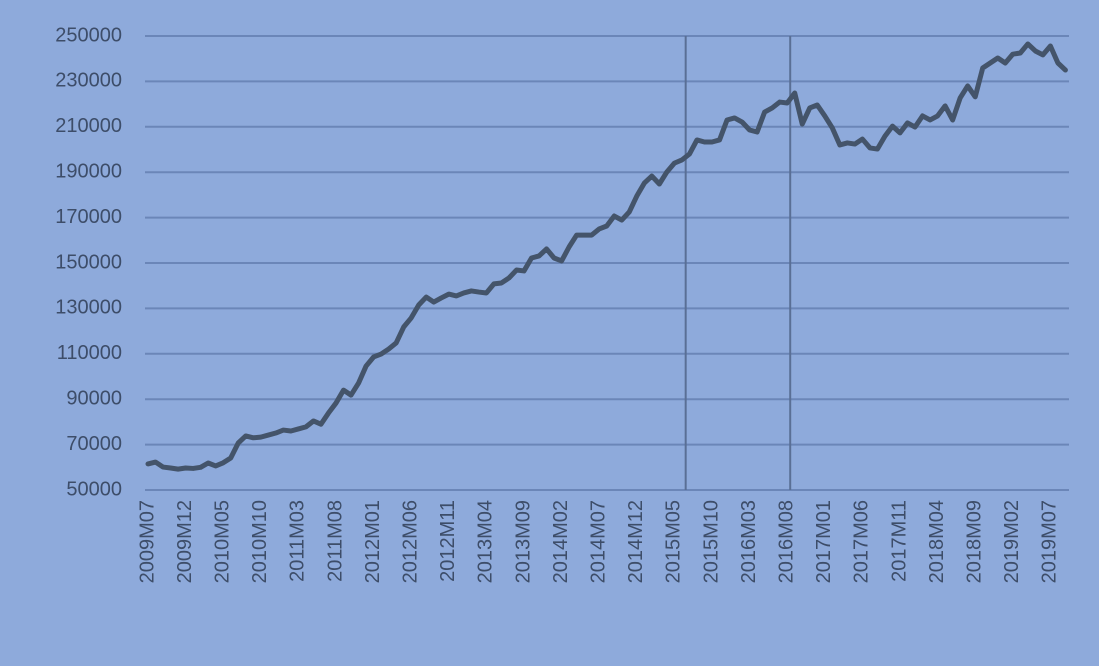 The height and width of the screenshot is (666, 1099). What do you see at coordinates (373, 541) in the screenshot?
I see `x-tick-label: 2012M01` at bounding box center [373, 541].